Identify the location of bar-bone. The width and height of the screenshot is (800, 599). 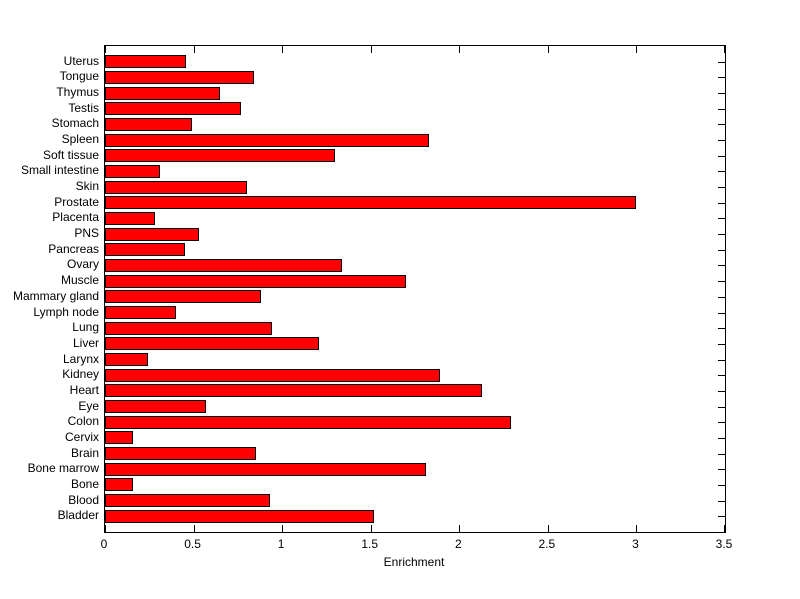
(119, 485).